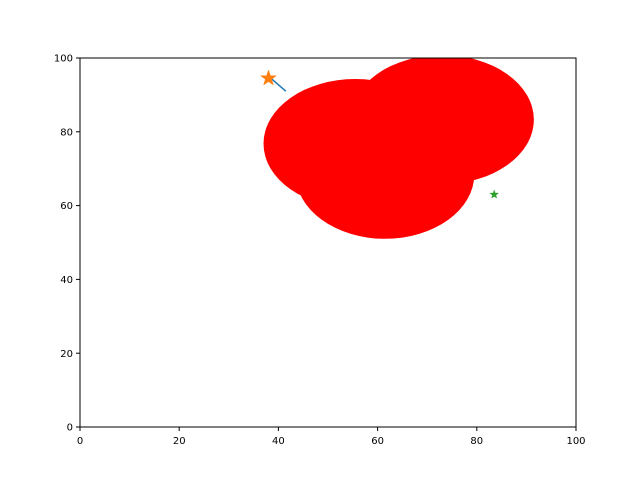 This screenshot has width=640, height=480. What do you see at coordinates (80, 441) in the screenshot?
I see `x-tick-label-0: 0` at bounding box center [80, 441].